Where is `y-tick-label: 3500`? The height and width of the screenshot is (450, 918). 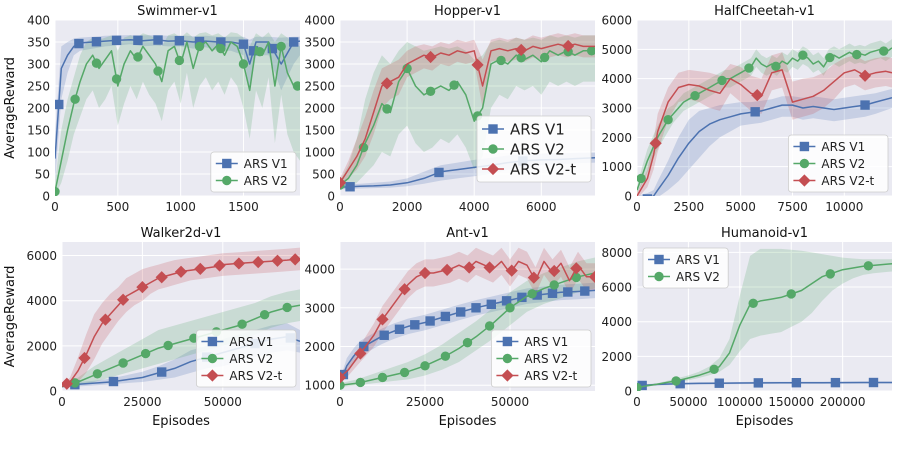 y-tick-label: 3500 is located at coordinates (319, 43).